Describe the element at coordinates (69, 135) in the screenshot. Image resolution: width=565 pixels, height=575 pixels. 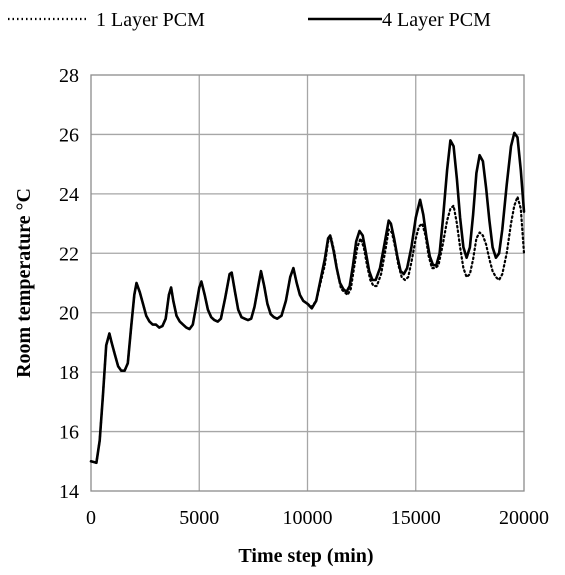
I see `y-tick-label: 26` at that location.